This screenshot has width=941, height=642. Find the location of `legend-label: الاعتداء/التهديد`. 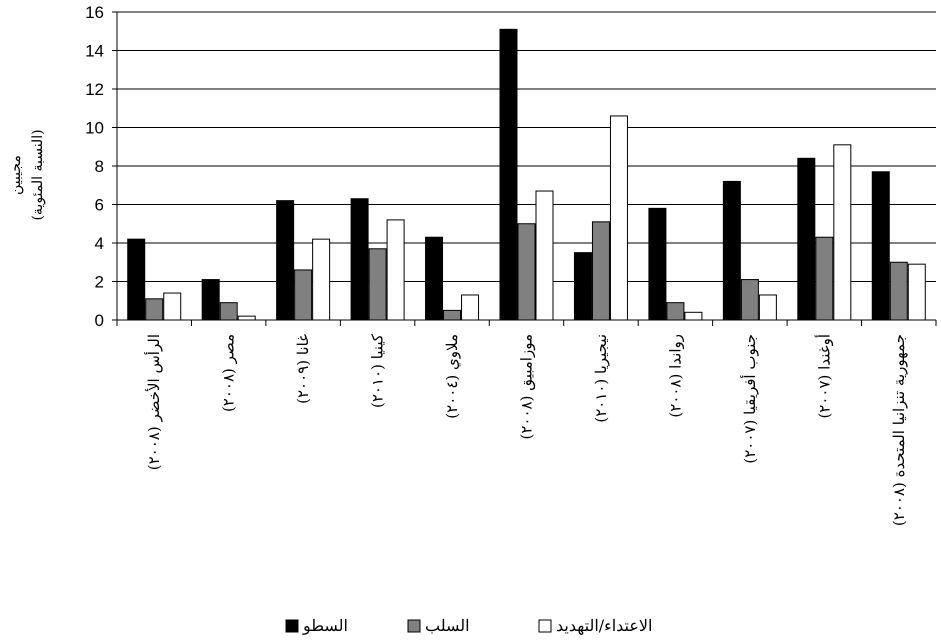

legend-label: الاعتداء/التهديد is located at coordinates (604, 625).